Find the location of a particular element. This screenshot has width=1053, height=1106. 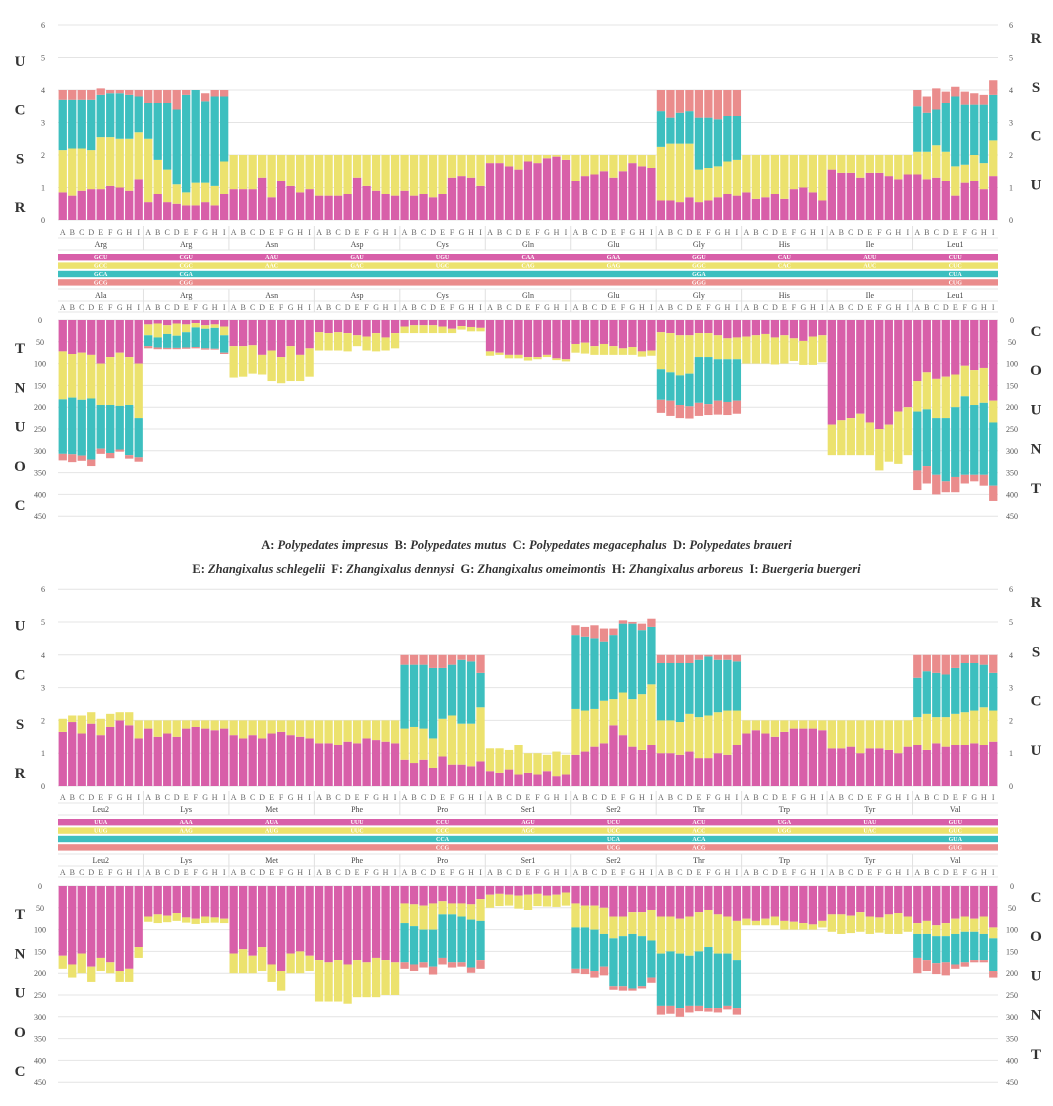

codon-label: UAU is located at coordinates (870, 823).